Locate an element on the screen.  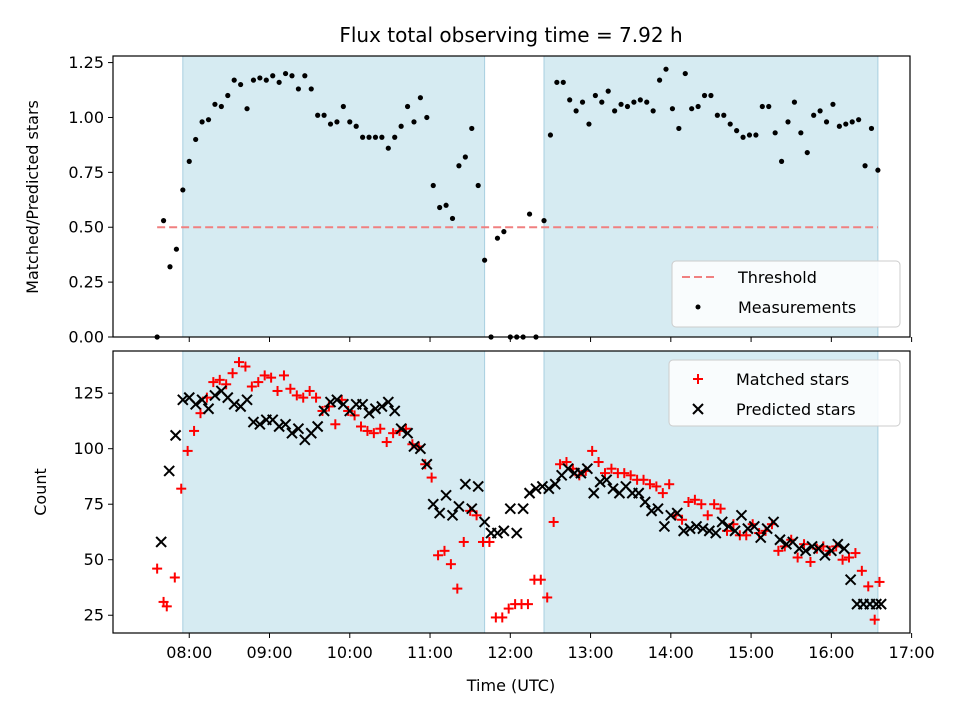
matched-legend-label: Matched stars is located at coordinates (792, 379).